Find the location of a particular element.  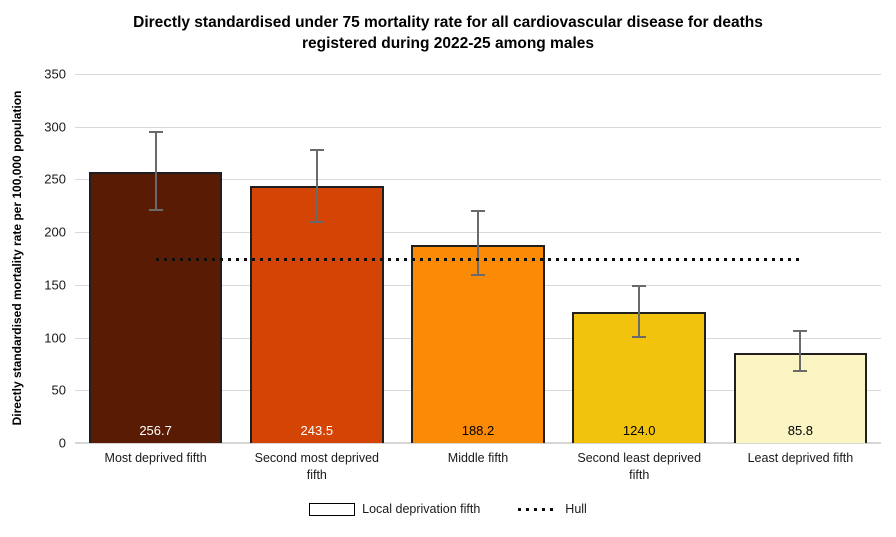

y-tick-label: 350 is located at coordinates (55, 74).